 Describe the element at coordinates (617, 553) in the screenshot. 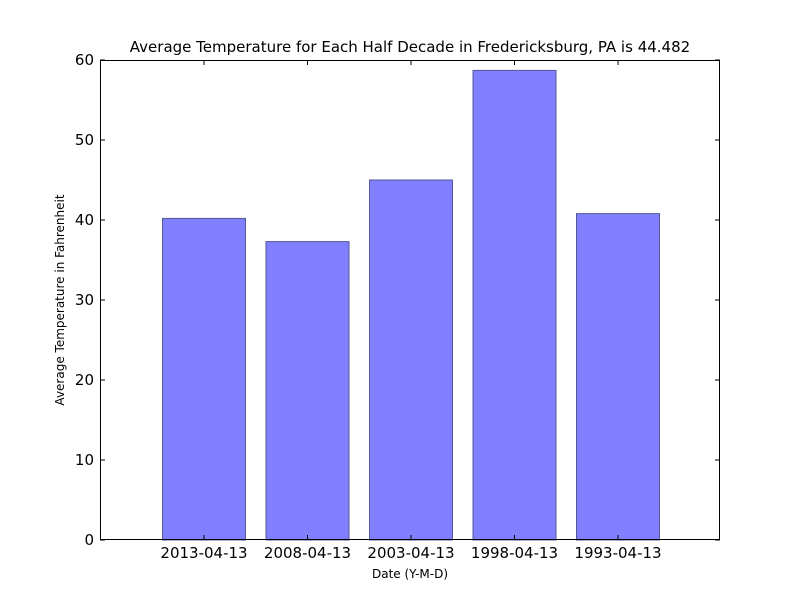

I see `x-tick-label-4: 1993-04-13` at that location.